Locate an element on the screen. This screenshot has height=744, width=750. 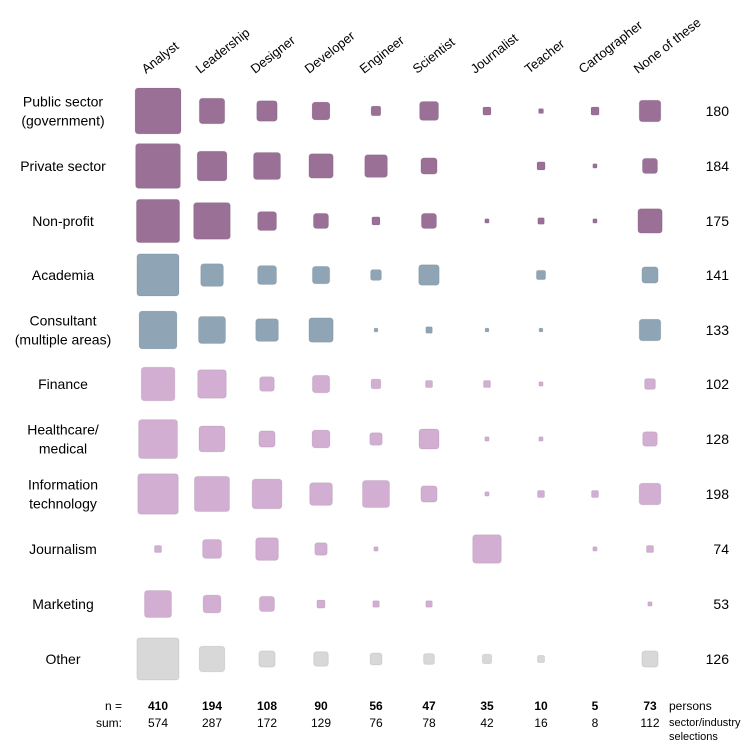
row-label-line: Information is located at coordinates (63, 485).